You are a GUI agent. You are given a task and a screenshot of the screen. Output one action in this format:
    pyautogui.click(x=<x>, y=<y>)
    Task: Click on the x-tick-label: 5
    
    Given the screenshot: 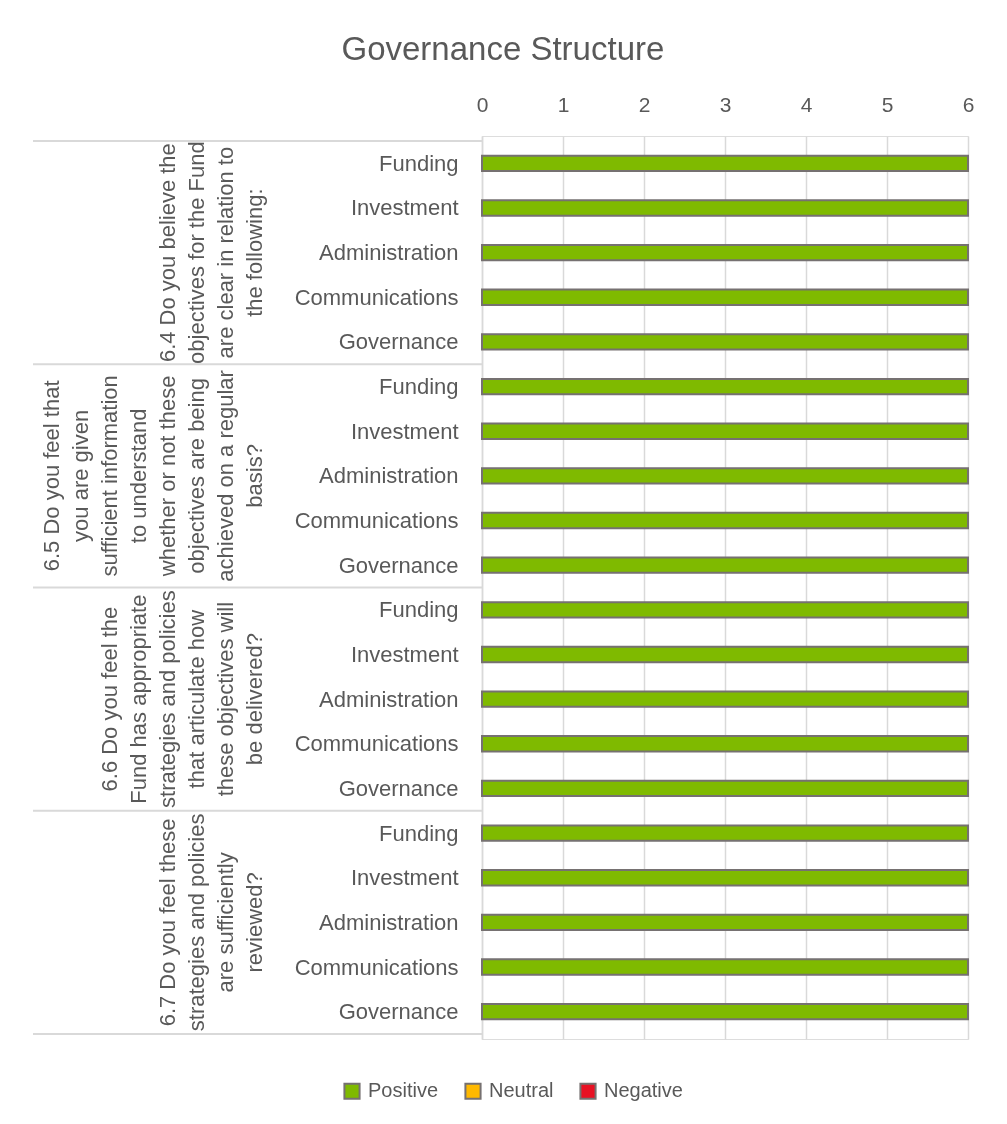 What is the action you would take?
    pyautogui.click(x=887, y=104)
    